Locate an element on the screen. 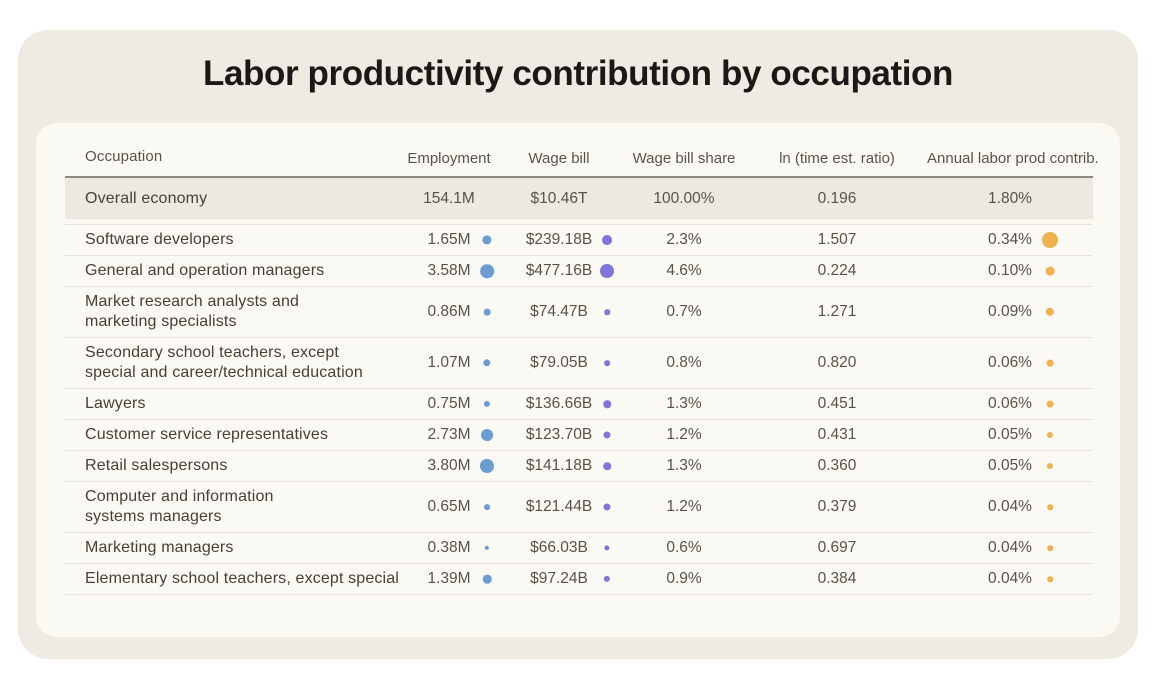 The height and width of the screenshot is (675, 1156). annual-contrib-value: 0.34% is located at coordinates (1010, 239).